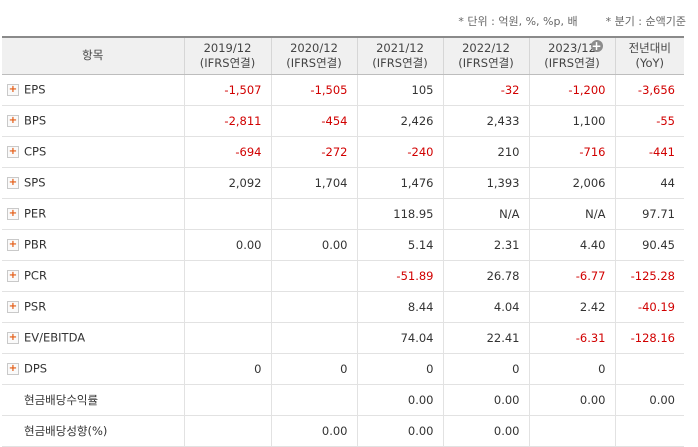 Image resolution: width=698 pixels, height=447 pixels. Describe the element at coordinates (93, 121) in the screenshot. I see `row-label-cell: + BPS` at that location.